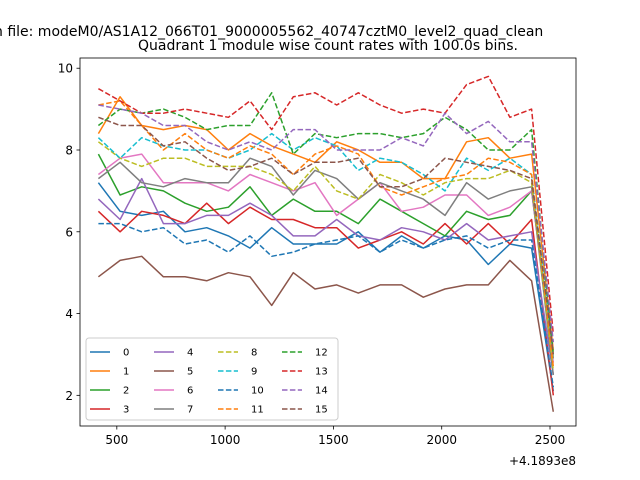  What do you see at coordinates (126, 391) in the screenshot?
I see `legend-label-2: 2` at bounding box center [126, 391].